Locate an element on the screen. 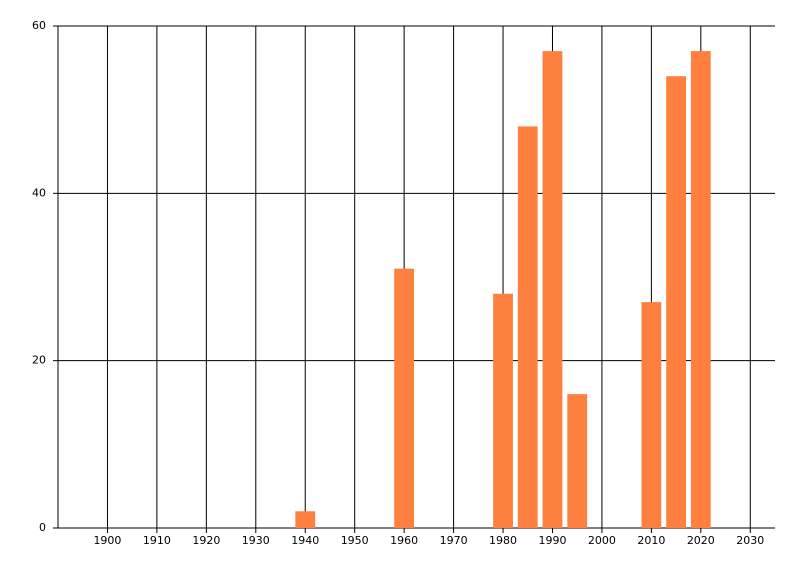  x-tick-label: 1960 is located at coordinates (404, 540).